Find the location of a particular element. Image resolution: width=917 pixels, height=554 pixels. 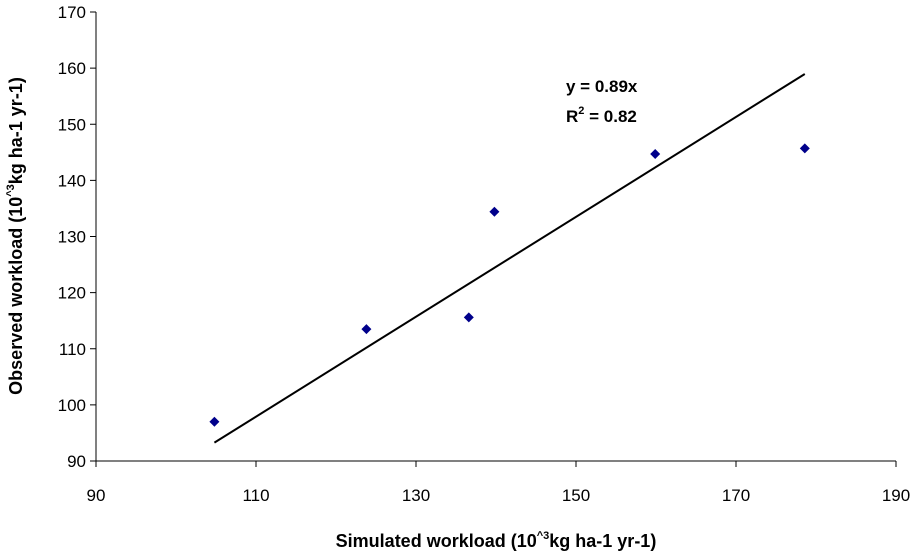

y-tick-label: 100 is located at coordinates (72, 405).